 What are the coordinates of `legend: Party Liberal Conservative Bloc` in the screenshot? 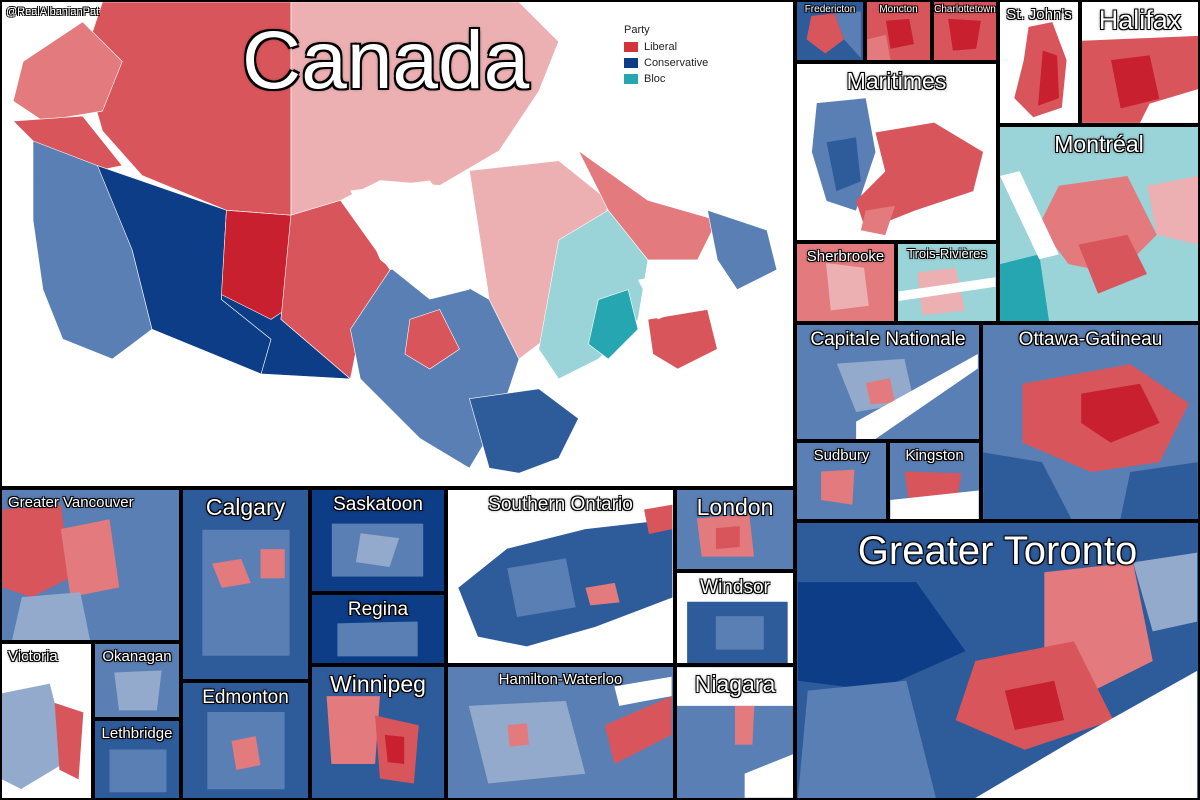 It's located at (666, 56).